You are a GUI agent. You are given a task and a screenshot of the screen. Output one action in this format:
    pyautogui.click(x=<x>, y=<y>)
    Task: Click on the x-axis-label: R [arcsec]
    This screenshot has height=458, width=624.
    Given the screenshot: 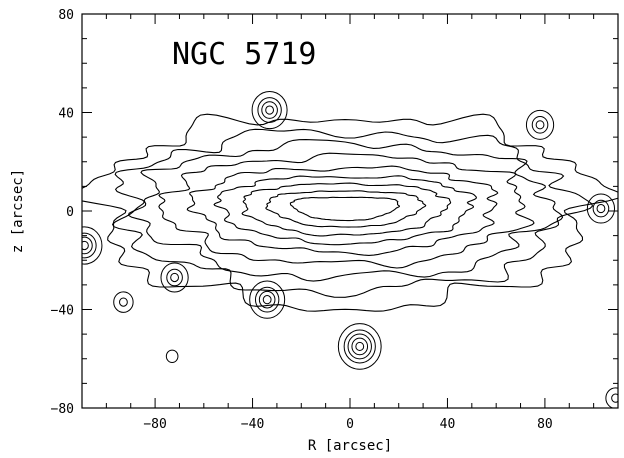 What is the action you would take?
    pyautogui.click(x=350, y=446)
    